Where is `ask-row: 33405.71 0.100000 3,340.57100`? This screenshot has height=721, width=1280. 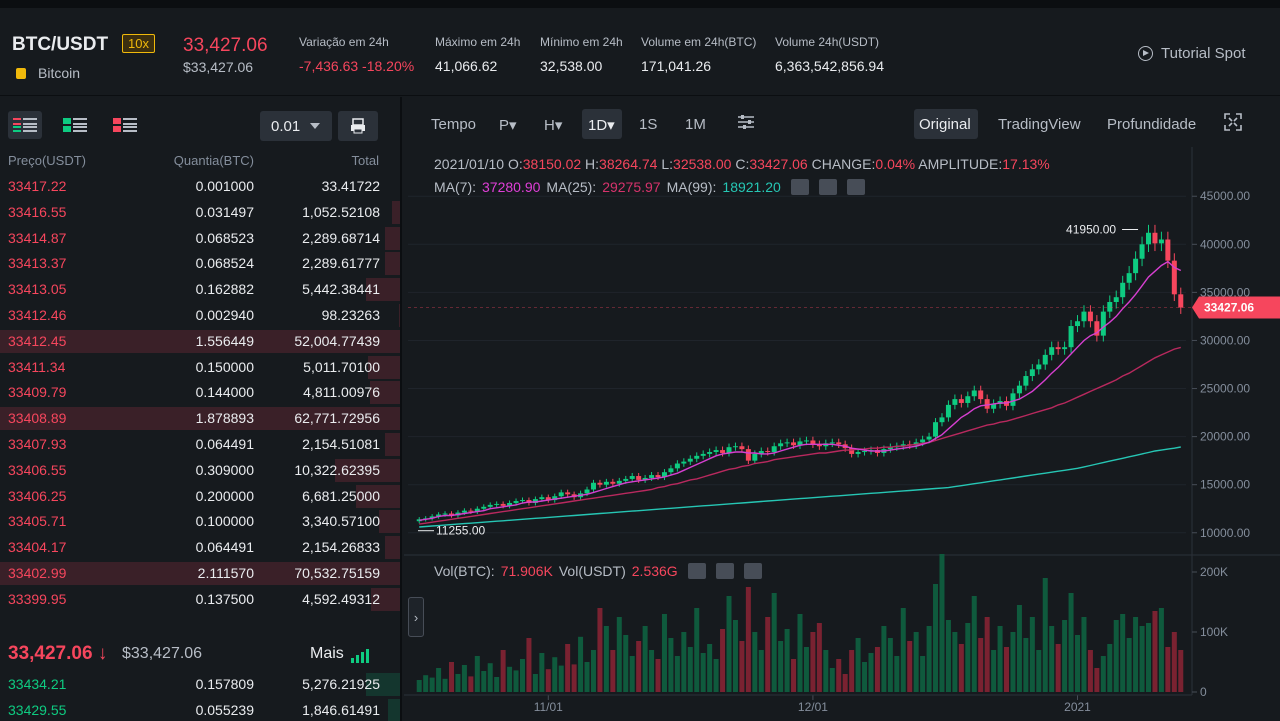
ask-row: 33405.71 0.100000 3,340.57100 is located at coordinates (200, 522).